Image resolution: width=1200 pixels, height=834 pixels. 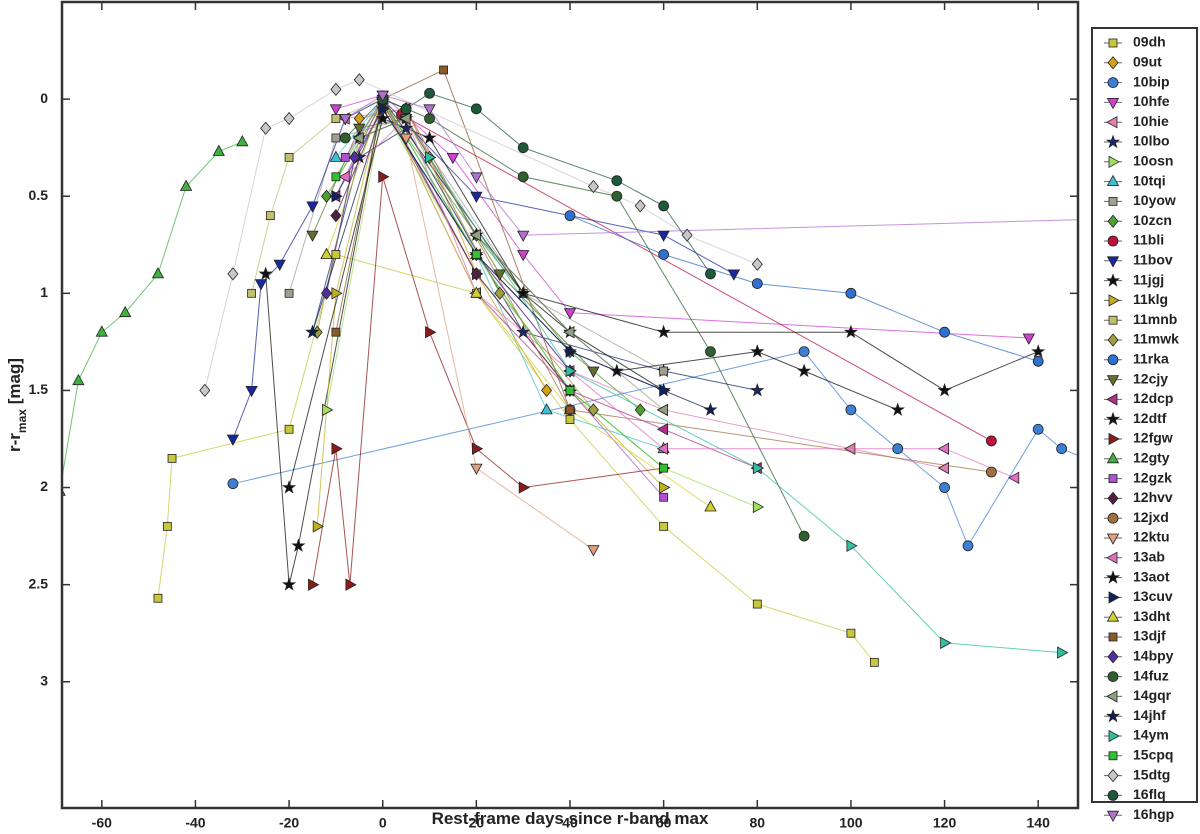 I want to click on y-label-sub: max, so click(x=22, y=421).